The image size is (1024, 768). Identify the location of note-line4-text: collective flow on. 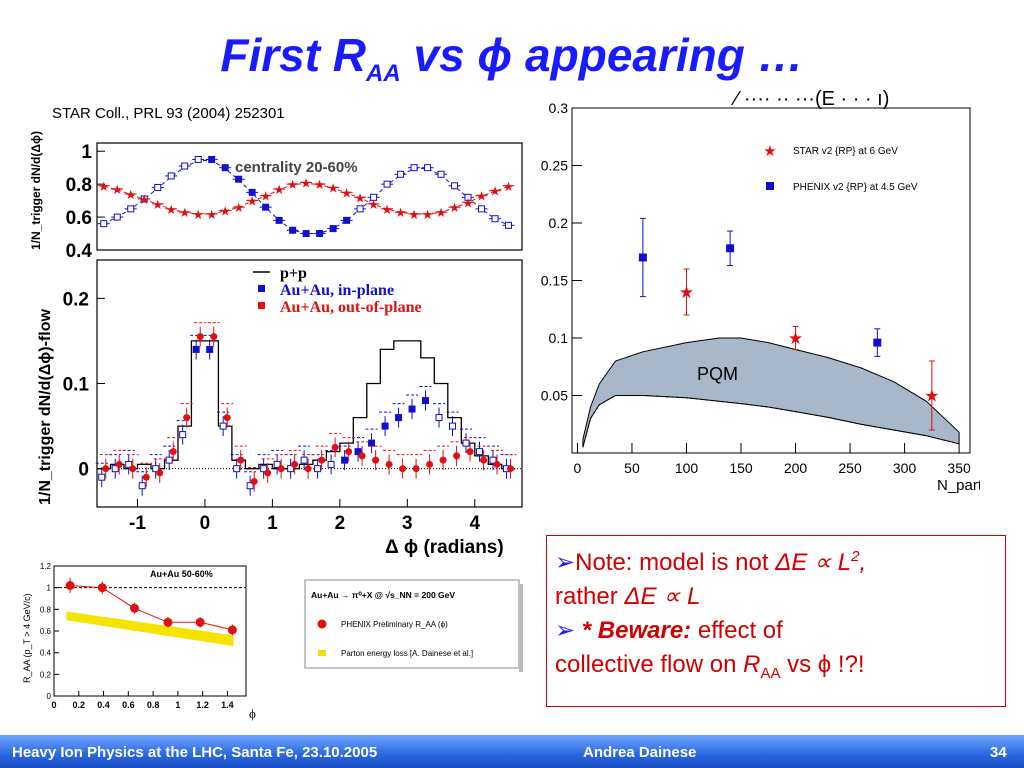
(649, 664).